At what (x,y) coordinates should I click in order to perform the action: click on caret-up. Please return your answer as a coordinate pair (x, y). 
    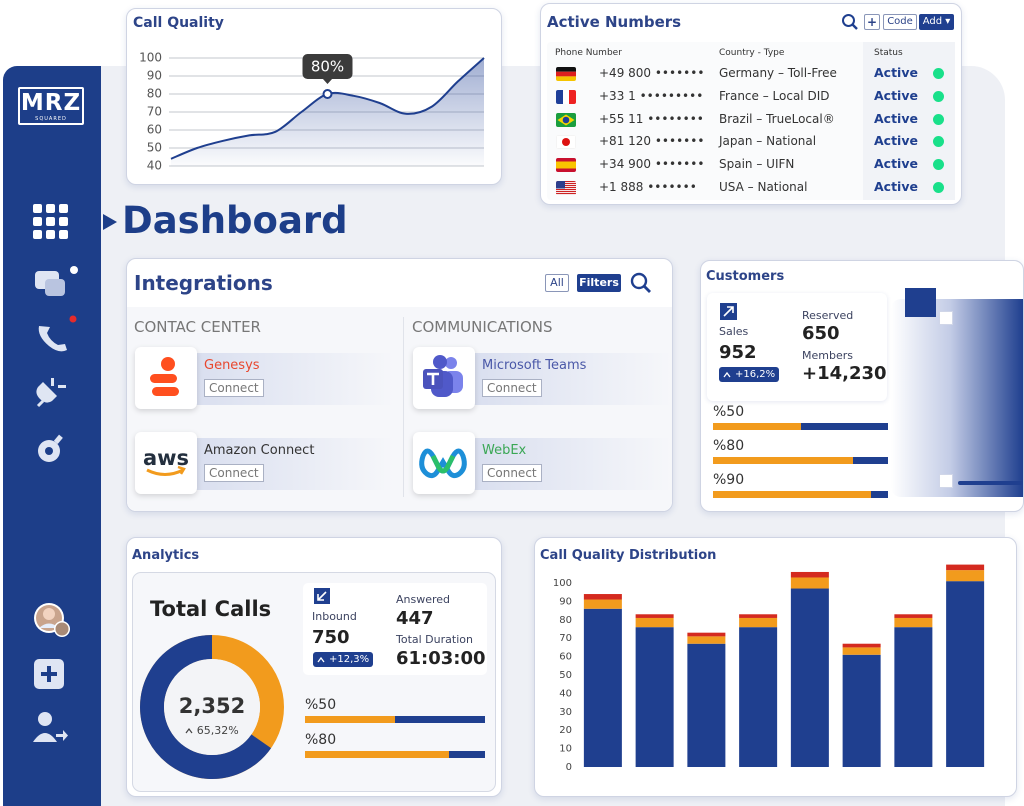
    Looking at the image, I should click on (189, 731).